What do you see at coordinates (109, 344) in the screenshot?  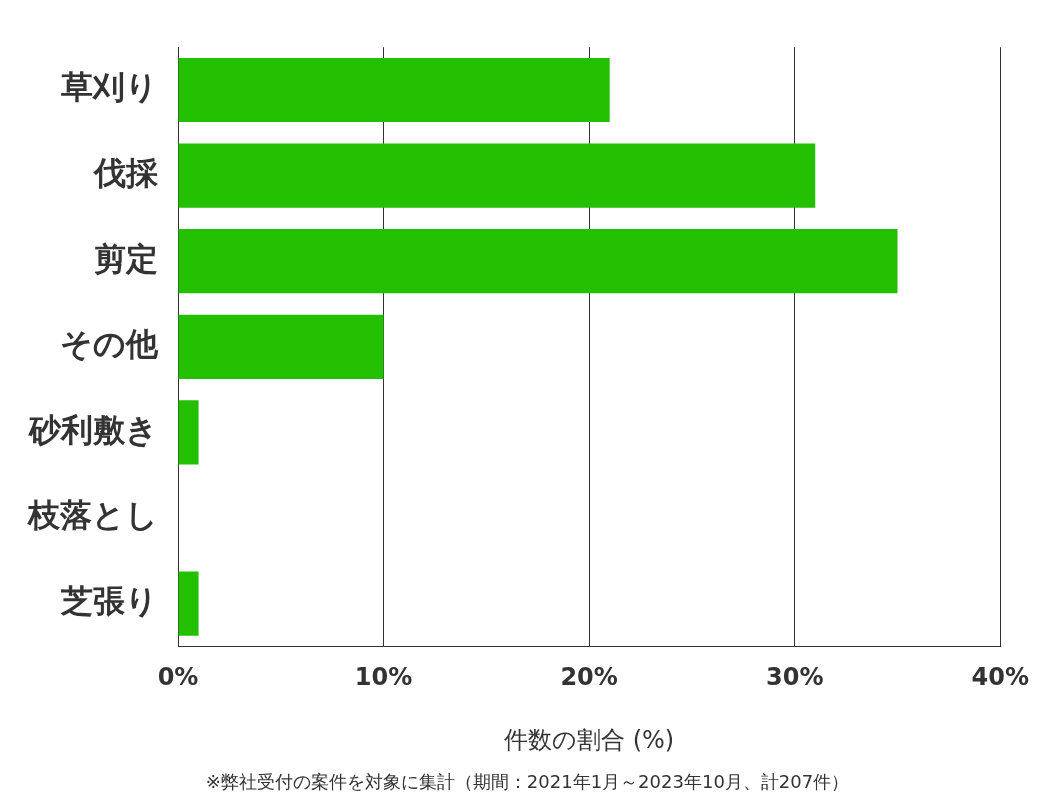 I see `y-tick-label: その他` at bounding box center [109, 344].